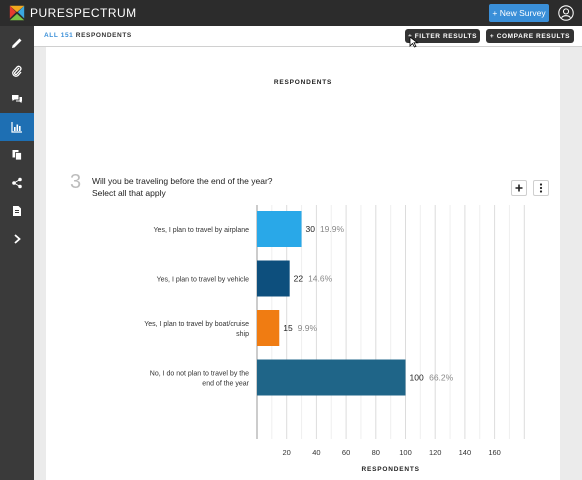  Describe the element at coordinates (571, 263) in the screenshot. I see `scroll-gutter` at that location.